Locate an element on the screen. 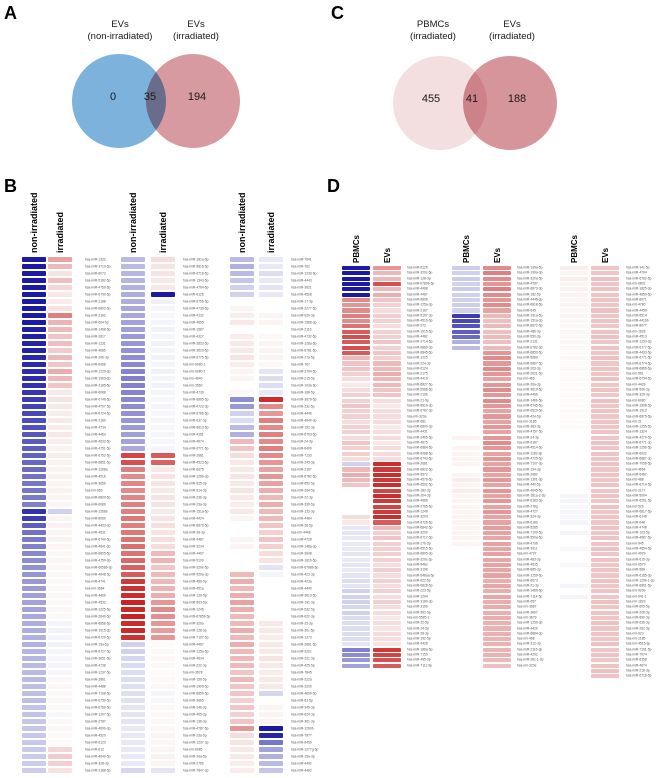  mirna-row-label: hsa-mir-3678 is located at coordinates (193, 672).